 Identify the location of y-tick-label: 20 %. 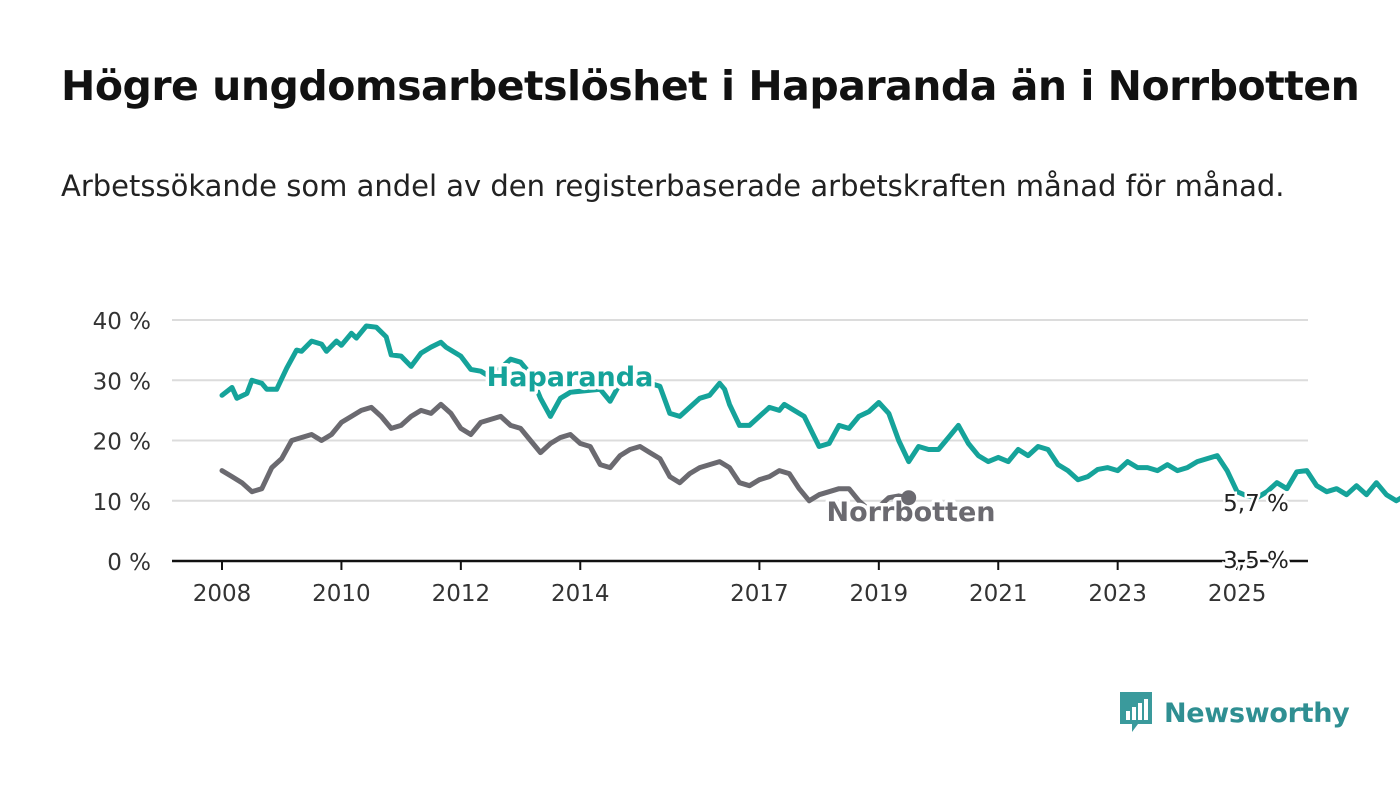
(122, 443).